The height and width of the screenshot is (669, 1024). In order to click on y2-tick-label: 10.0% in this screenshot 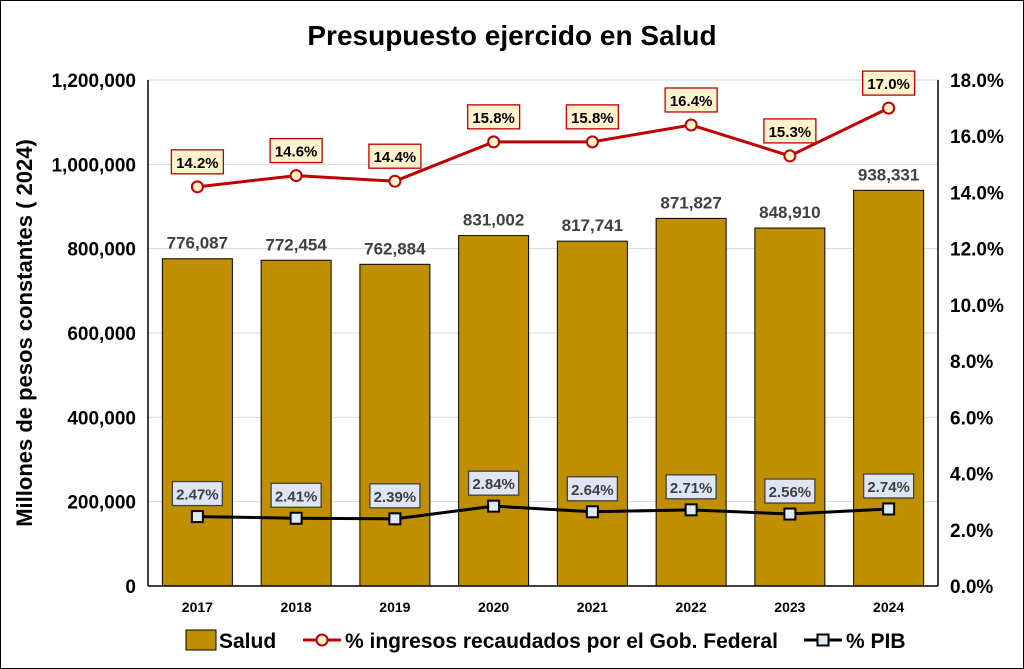, I will do `click(977, 306)`.